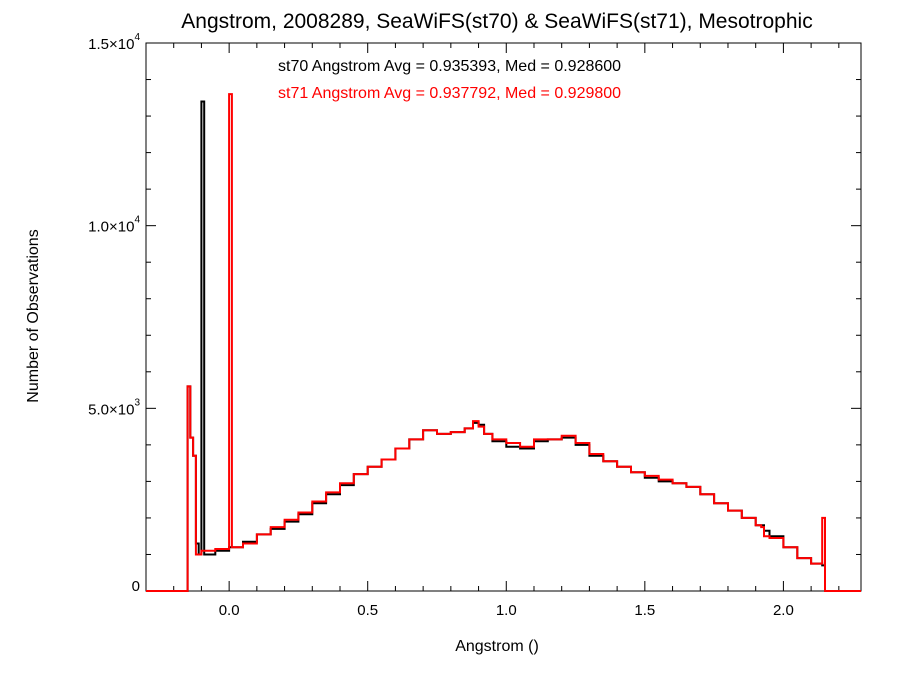 The width and height of the screenshot is (900, 675). I want to click on x-tick-label: 1.5, so click(644, 610).